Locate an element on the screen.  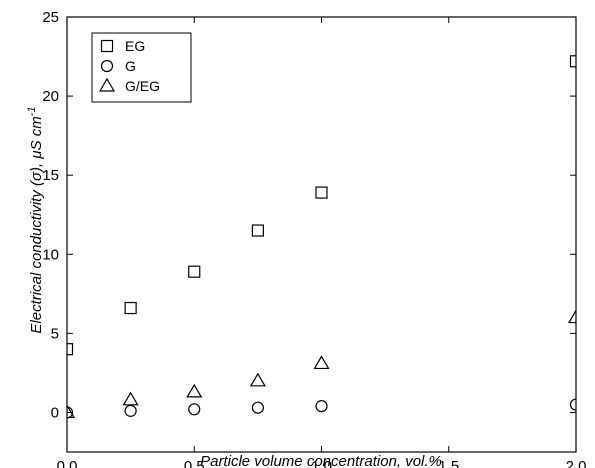
y-tick-label: 20 is located at coordinates (50, 96).